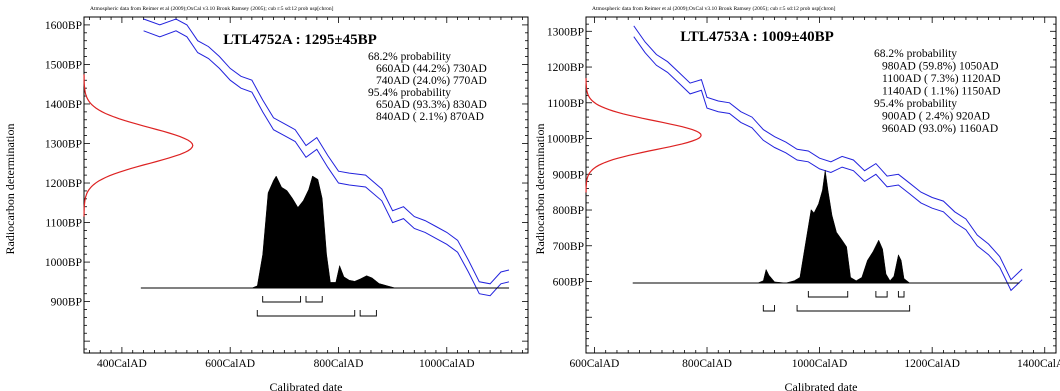 The width and height of the screenshot is (1060, 391). Describe the element at coordinates (932, 364) in the screenshot. I see `x-tick-label: 1200CalAD` at that location.